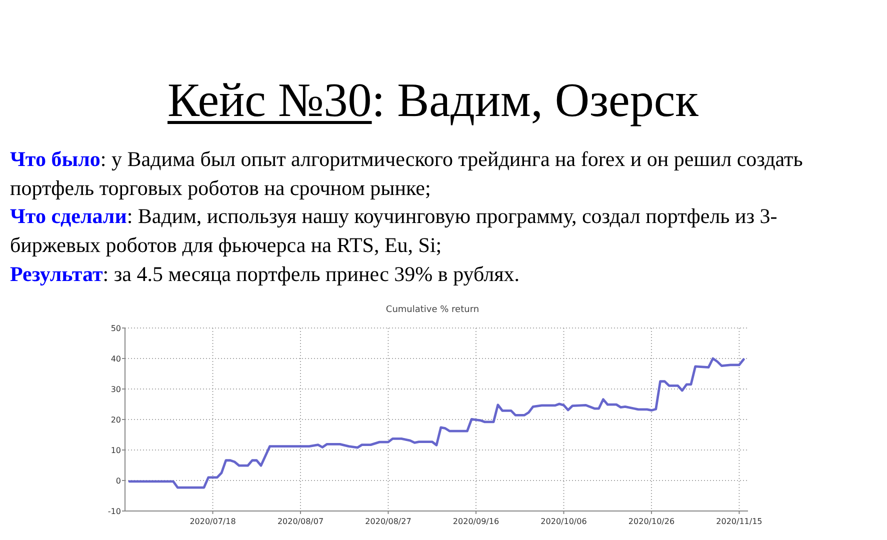 The height and width of the screenshot is (540, 887). I want to click on y-tick-label: 30, so click(115, 389).